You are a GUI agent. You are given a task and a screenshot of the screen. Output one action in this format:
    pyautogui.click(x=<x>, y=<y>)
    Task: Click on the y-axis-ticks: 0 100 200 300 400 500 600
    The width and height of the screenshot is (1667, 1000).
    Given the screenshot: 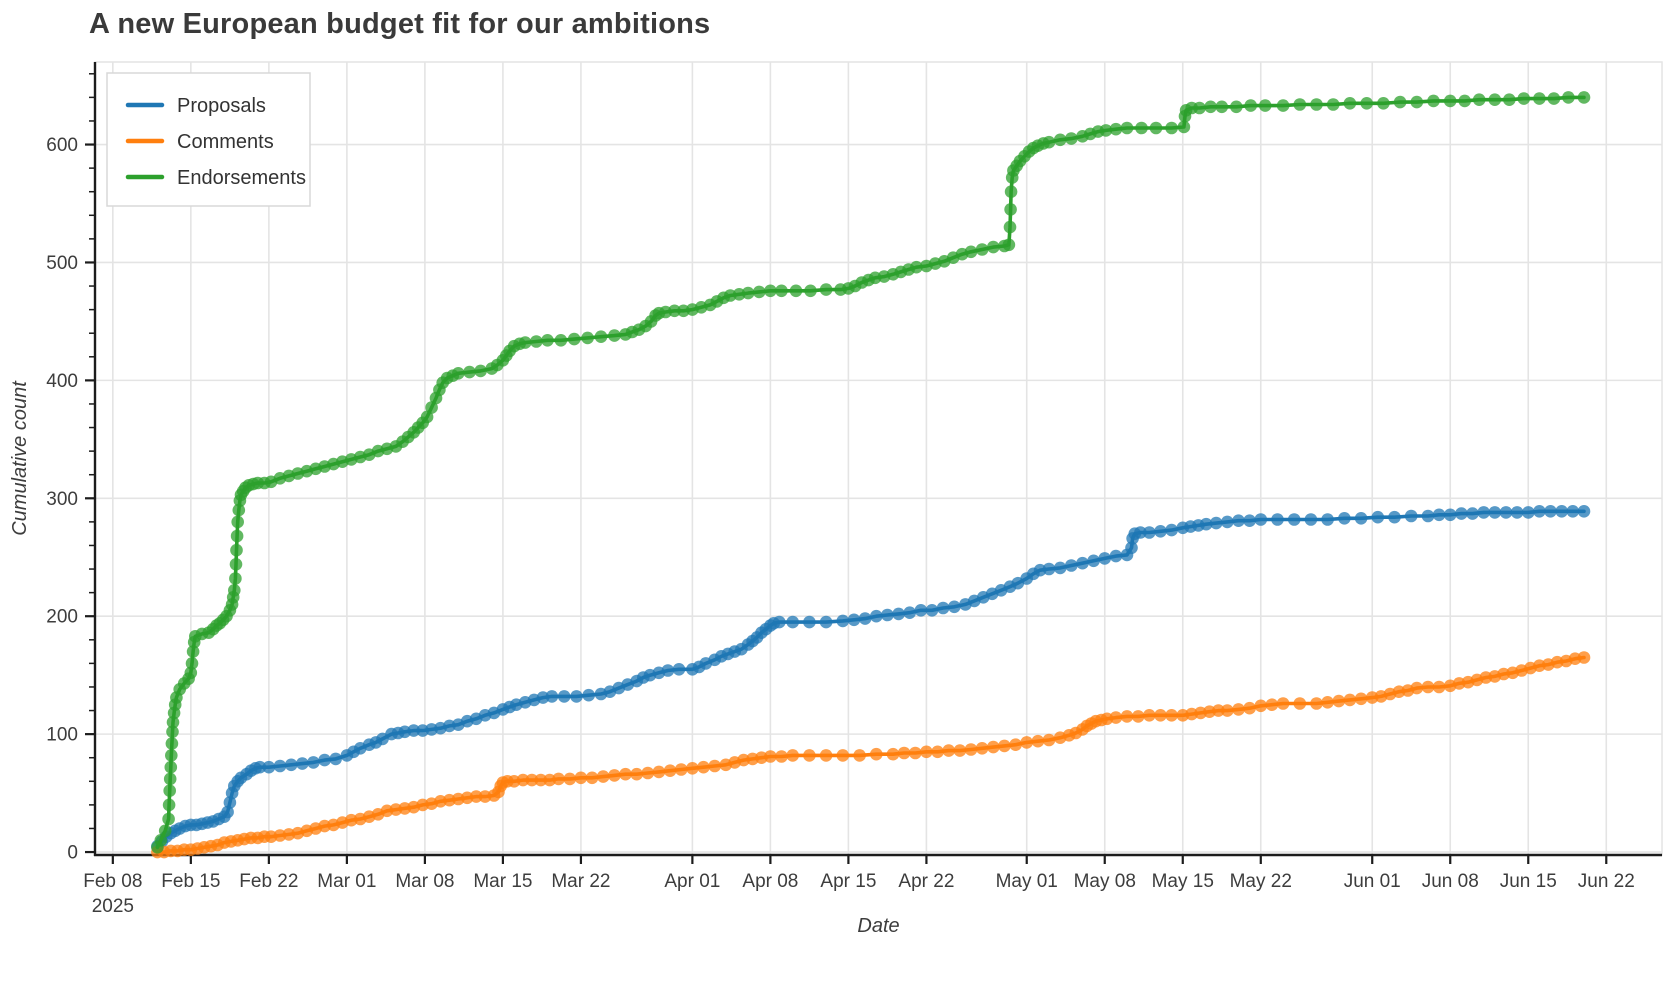 What is the action you would take?
    pyautogui.click(x=70, y=468)
    